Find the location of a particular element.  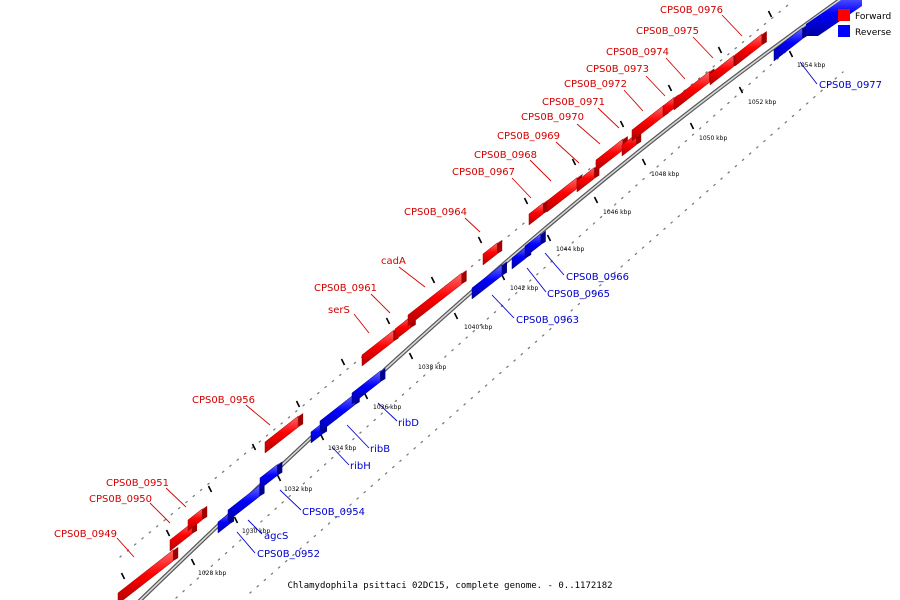

scale-label: 1044 kbp is located at coordinates (570, 249).